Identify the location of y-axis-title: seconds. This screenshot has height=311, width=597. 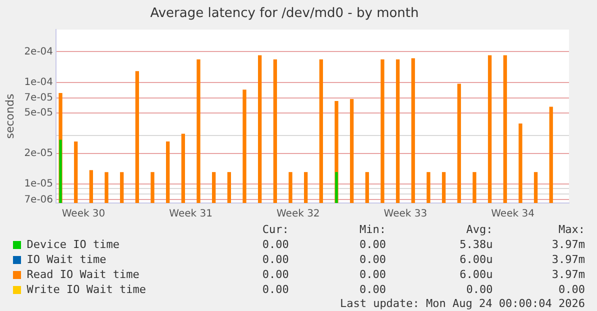
(9, 116).